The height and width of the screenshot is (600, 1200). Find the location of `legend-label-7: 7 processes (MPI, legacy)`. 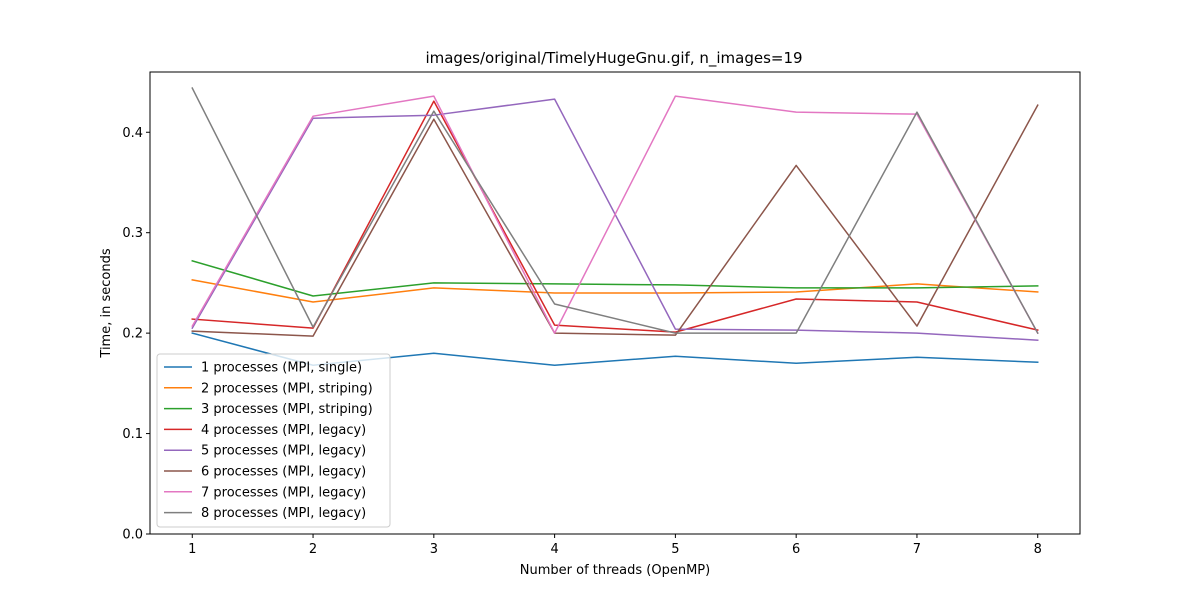

legend-label-7: 7 processes (MPI, legacy) is located at coordinates (283, 492).